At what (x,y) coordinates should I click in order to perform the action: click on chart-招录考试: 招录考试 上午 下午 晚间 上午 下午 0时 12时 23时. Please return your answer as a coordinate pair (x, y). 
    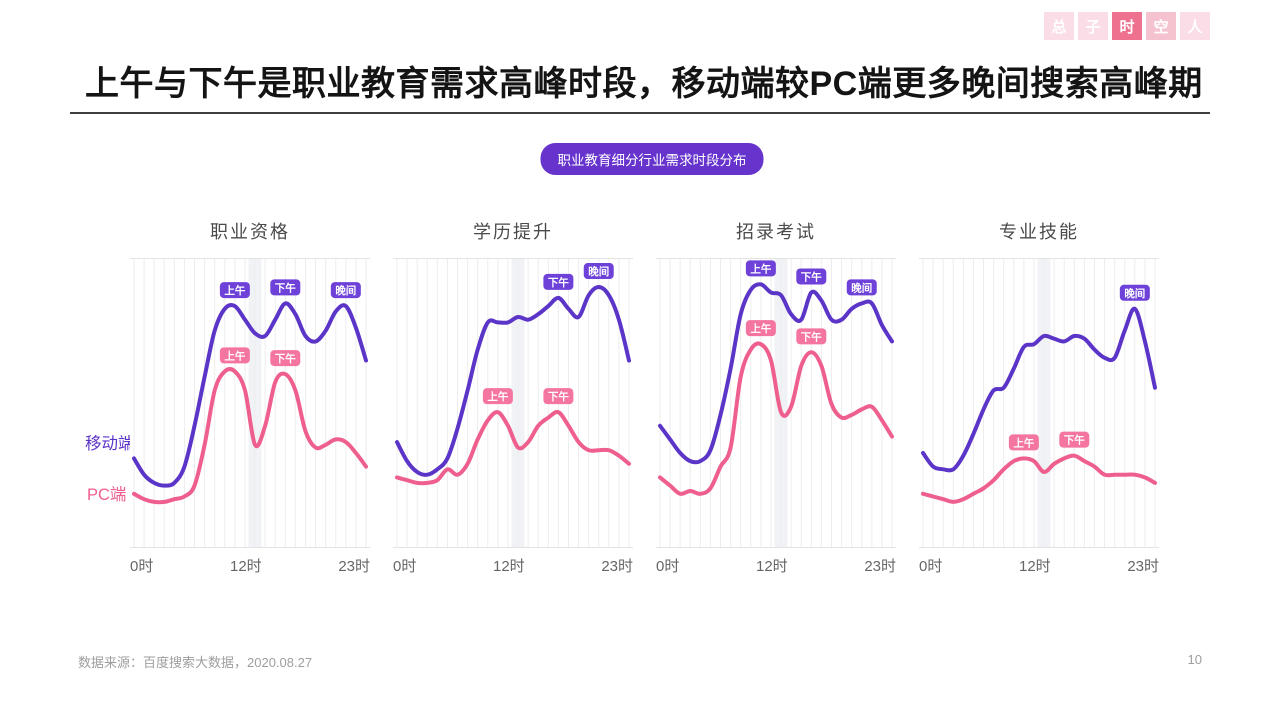
    Looking at the image, I should click on (776, 398).